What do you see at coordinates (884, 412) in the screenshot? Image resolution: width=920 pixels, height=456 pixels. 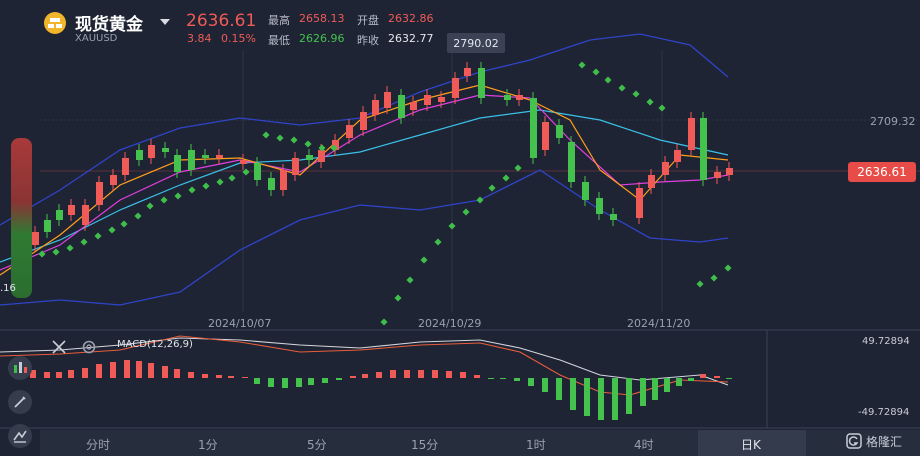 I see `macd-bottom-value: -49.72894` at bounding box center [884, 412].